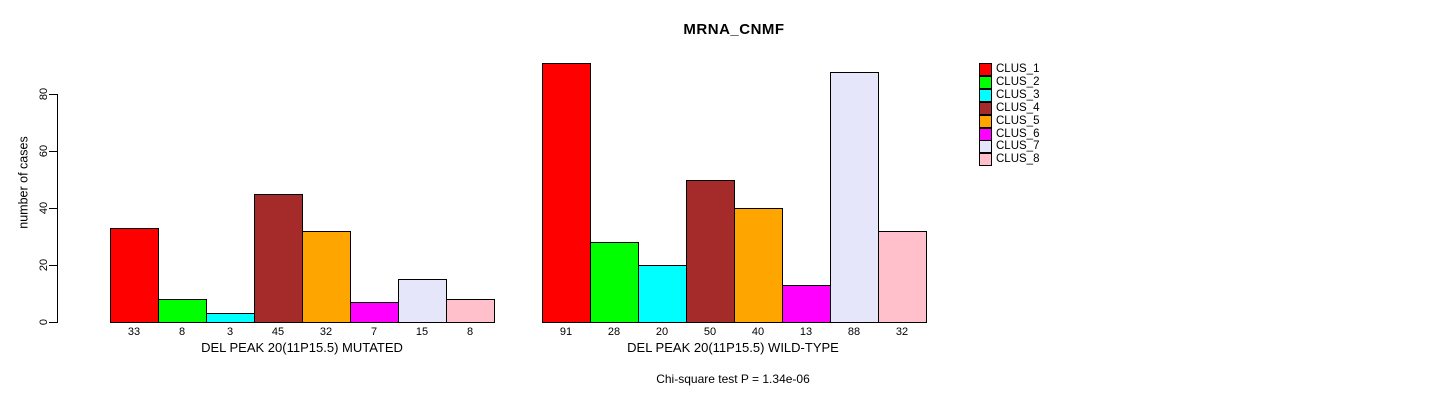 The image size is (1440, 400). I want to click on legend-label: CLUS_3, so click(1018, 94).